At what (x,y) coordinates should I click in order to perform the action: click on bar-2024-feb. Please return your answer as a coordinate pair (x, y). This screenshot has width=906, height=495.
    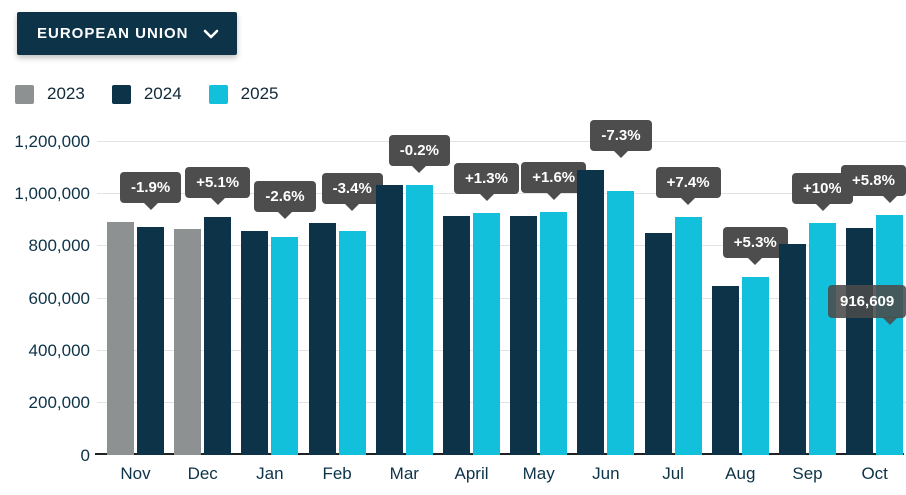
    Looking at the image, I should click on (322, 339).